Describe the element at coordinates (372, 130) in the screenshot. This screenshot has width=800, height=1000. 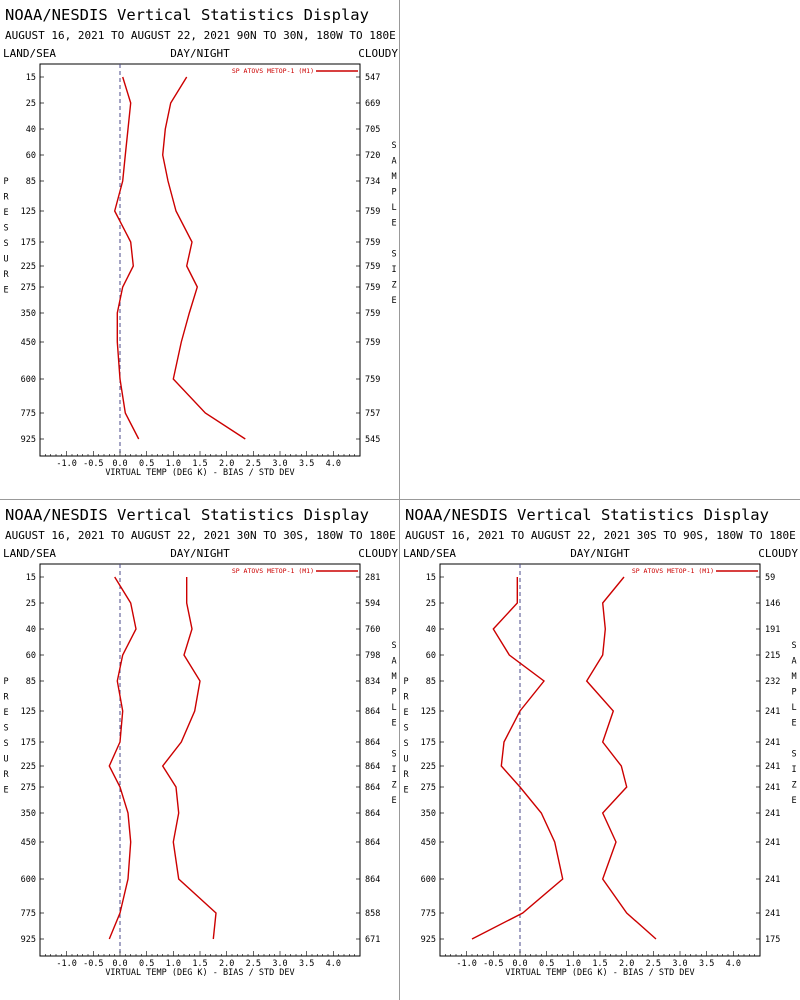
I see `sample-size-label: 705` at that location.